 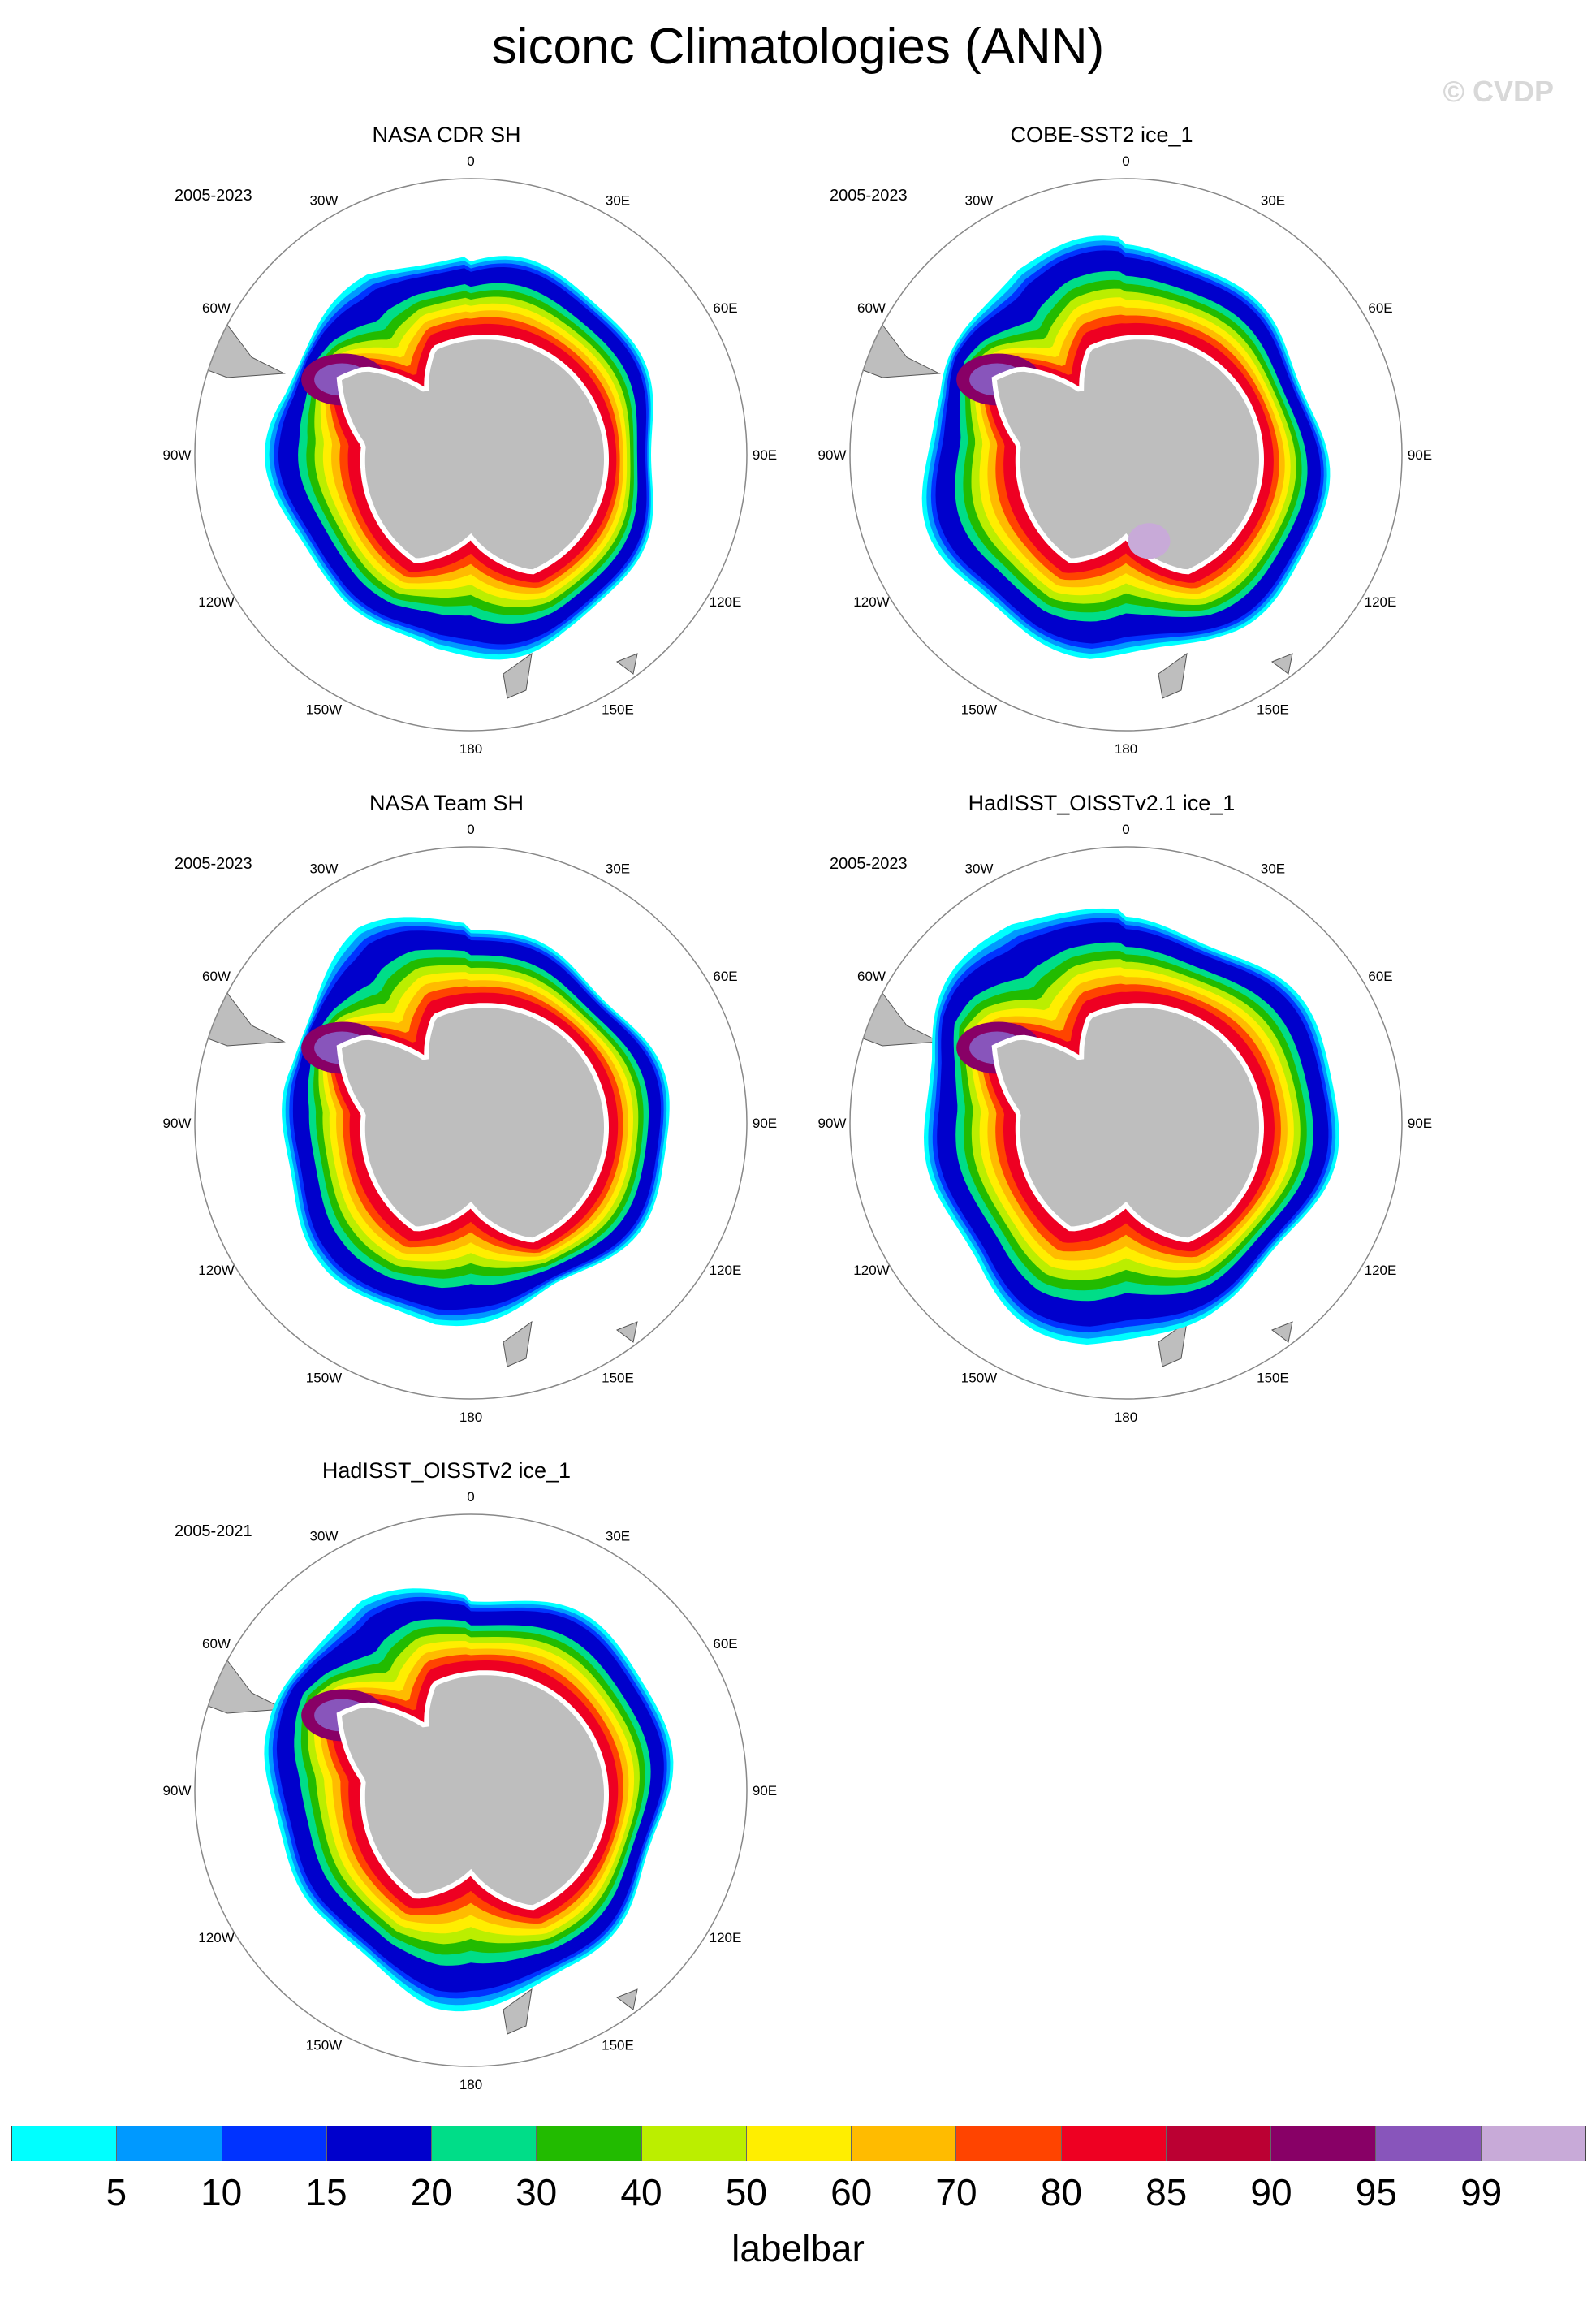 I want to click on labelbar-tick-label: 95, so click(x=1376, y=2192).